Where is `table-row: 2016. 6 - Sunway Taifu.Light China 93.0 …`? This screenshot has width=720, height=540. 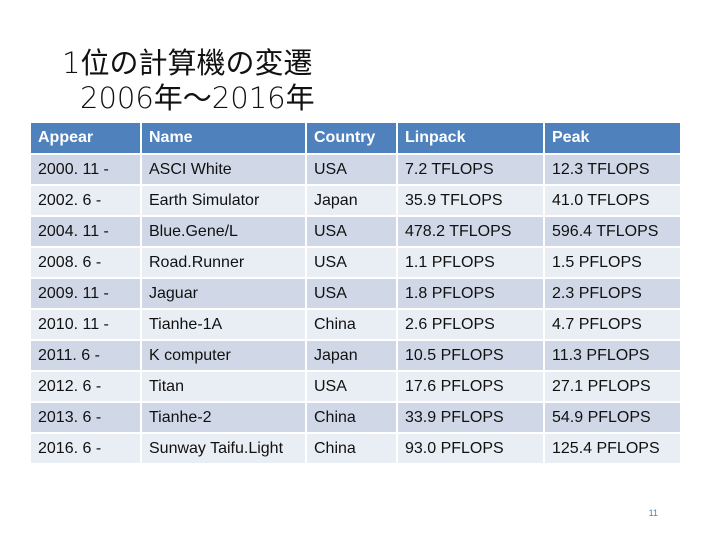
table-row: 2016. 6 - Sunway Taifu.Light China 93.0 … is located at coordinates (355, 449).